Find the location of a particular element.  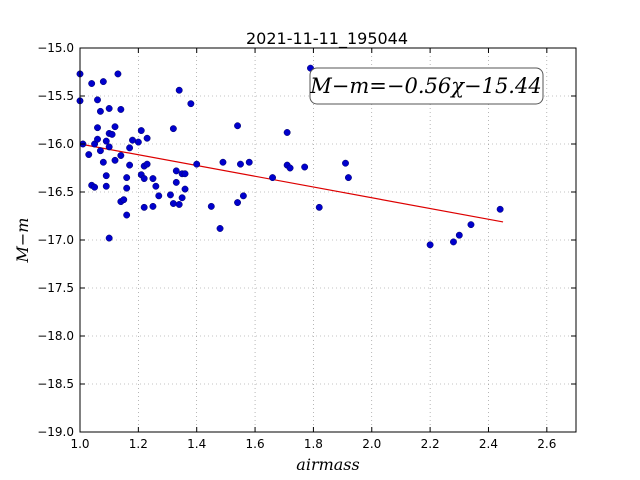

y-tick-label: −15.5 is located at coordinates (55, 96).